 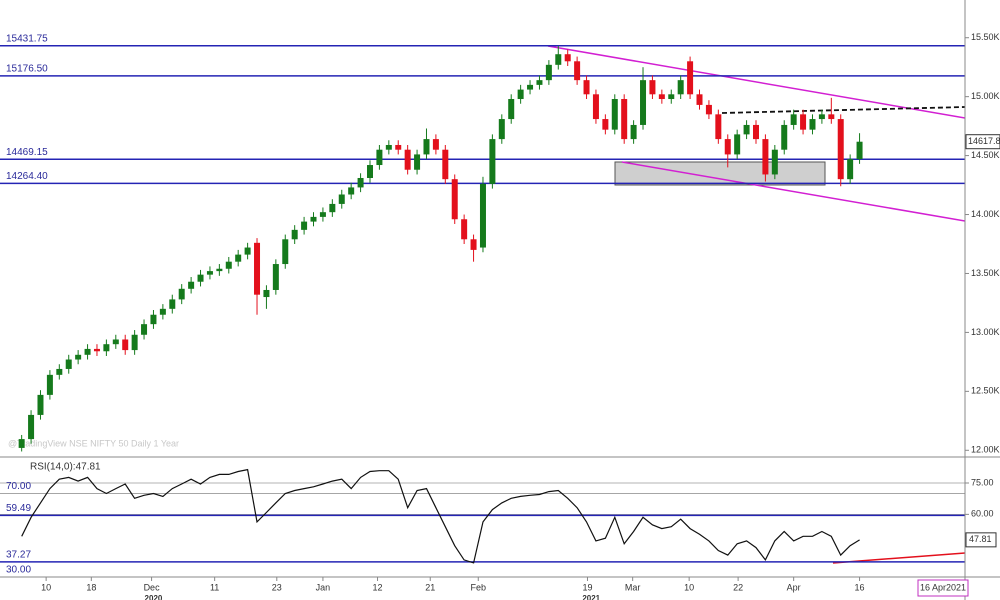 I want to click on x-tick-label: Feb, so click(x=479, y=587).